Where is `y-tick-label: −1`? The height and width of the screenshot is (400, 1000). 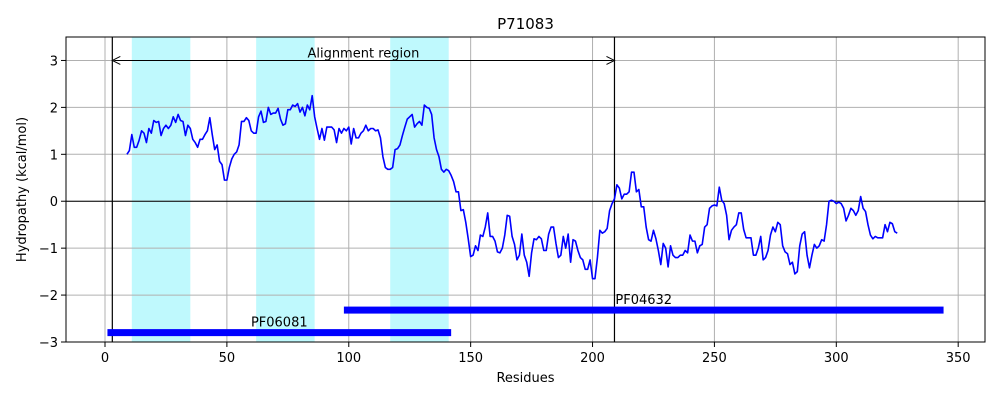
y-tick-label: −1 is located at coordinates (48, 249).